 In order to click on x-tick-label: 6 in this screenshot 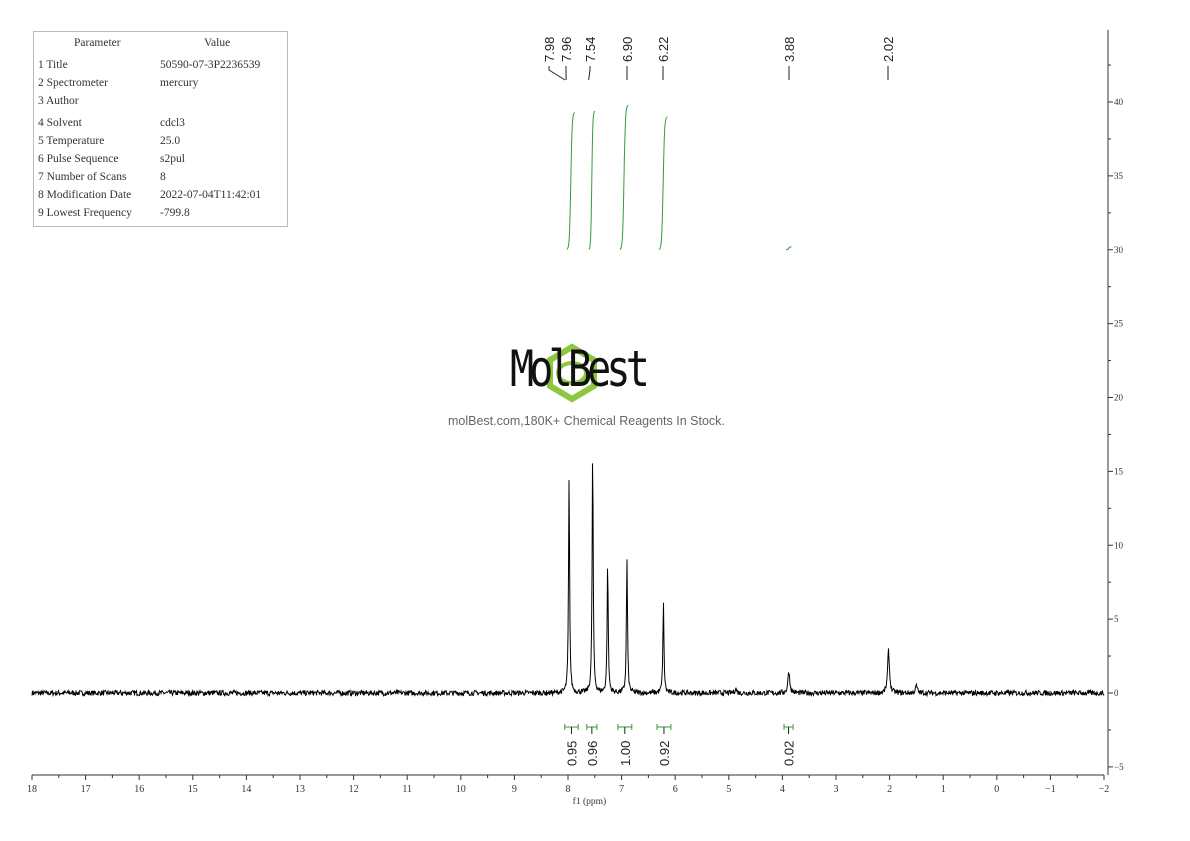, I will do `click(675, 789)`.